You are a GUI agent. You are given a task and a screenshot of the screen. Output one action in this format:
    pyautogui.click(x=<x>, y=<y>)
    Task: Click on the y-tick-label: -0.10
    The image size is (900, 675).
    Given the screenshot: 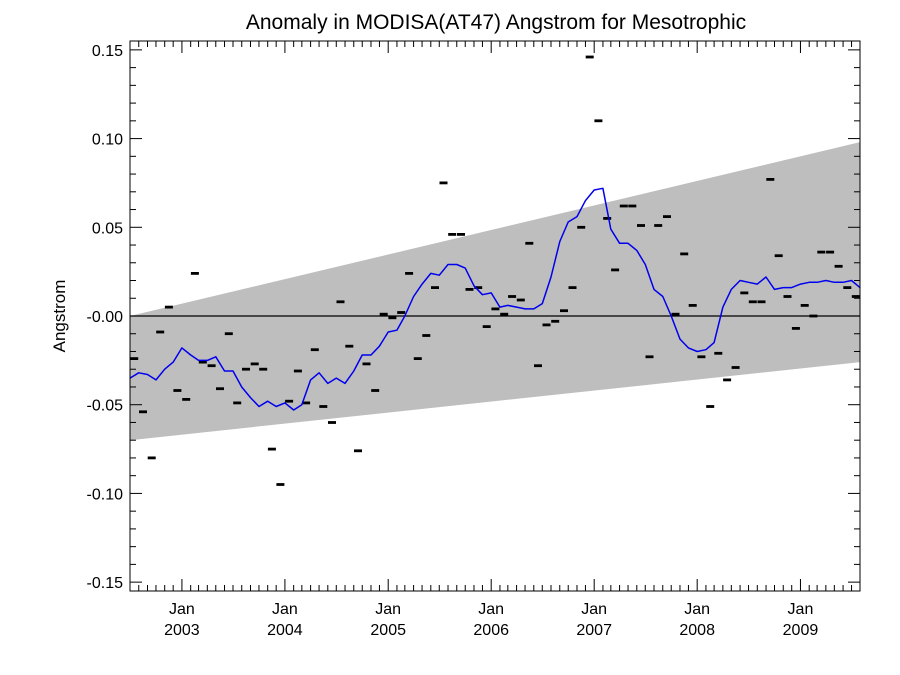 What is the action you would take?
    pyautogui.click(x=105, y=494)
    